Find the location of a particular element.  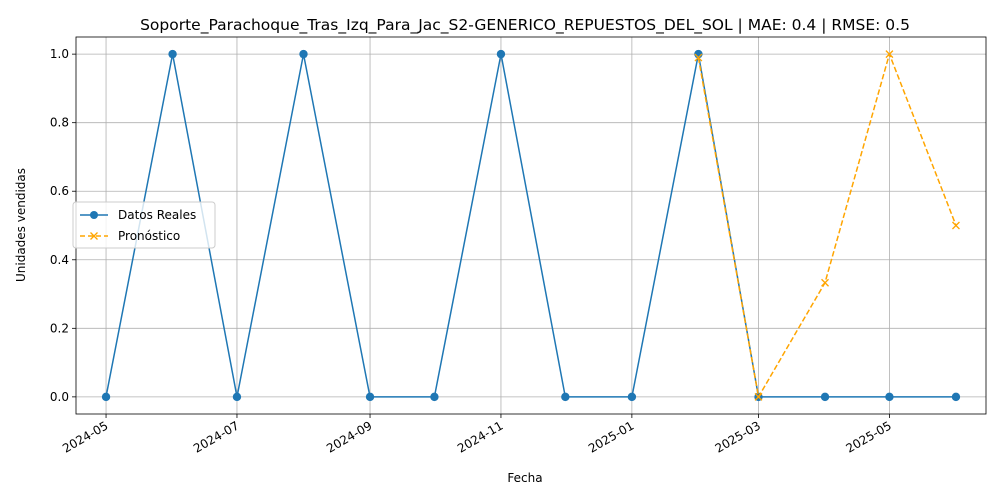

y-tick-label: 0.8 is located at coordinates (59, 123).